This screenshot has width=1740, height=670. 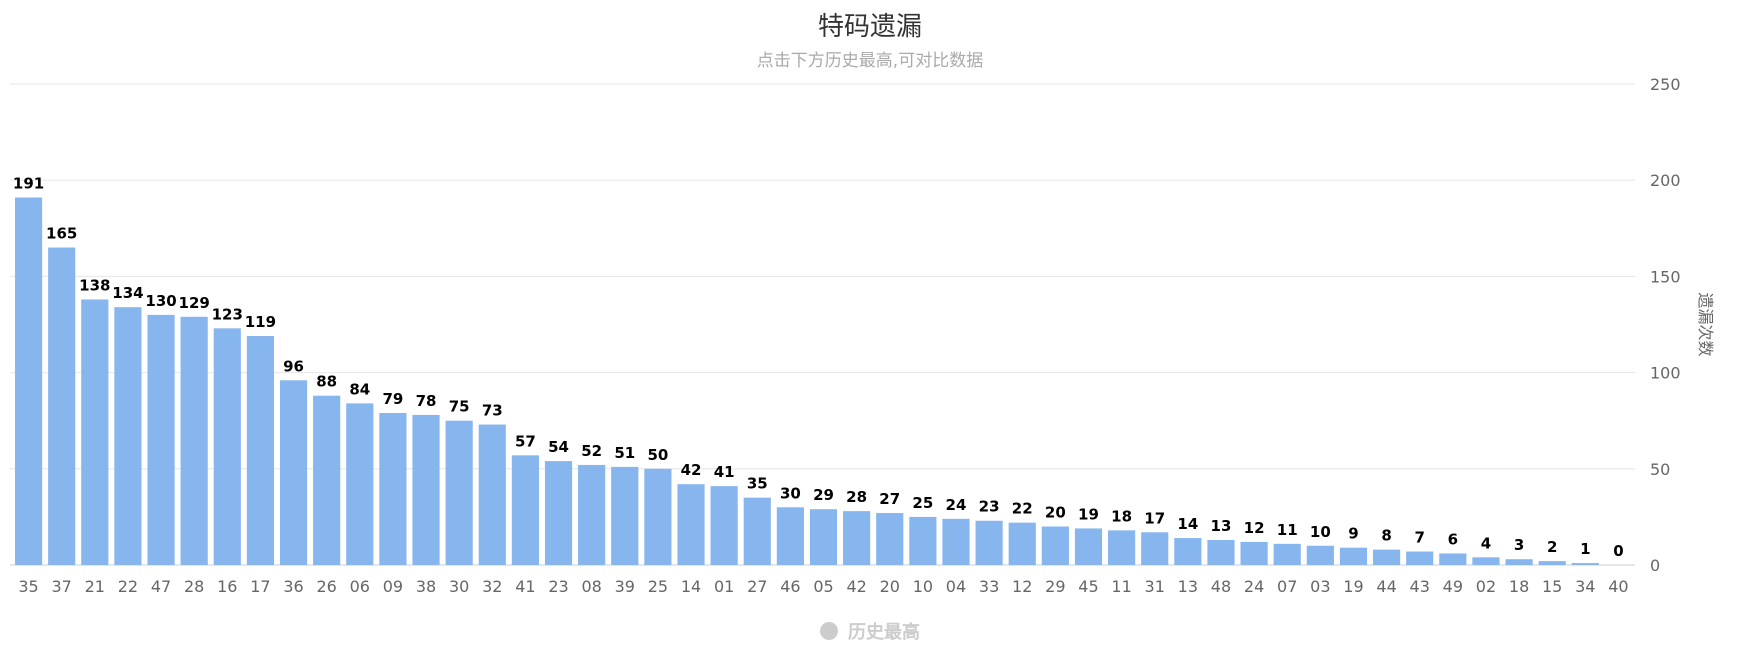 I want to click on x-tick-label-41: 41, so click(x=525, y=586).